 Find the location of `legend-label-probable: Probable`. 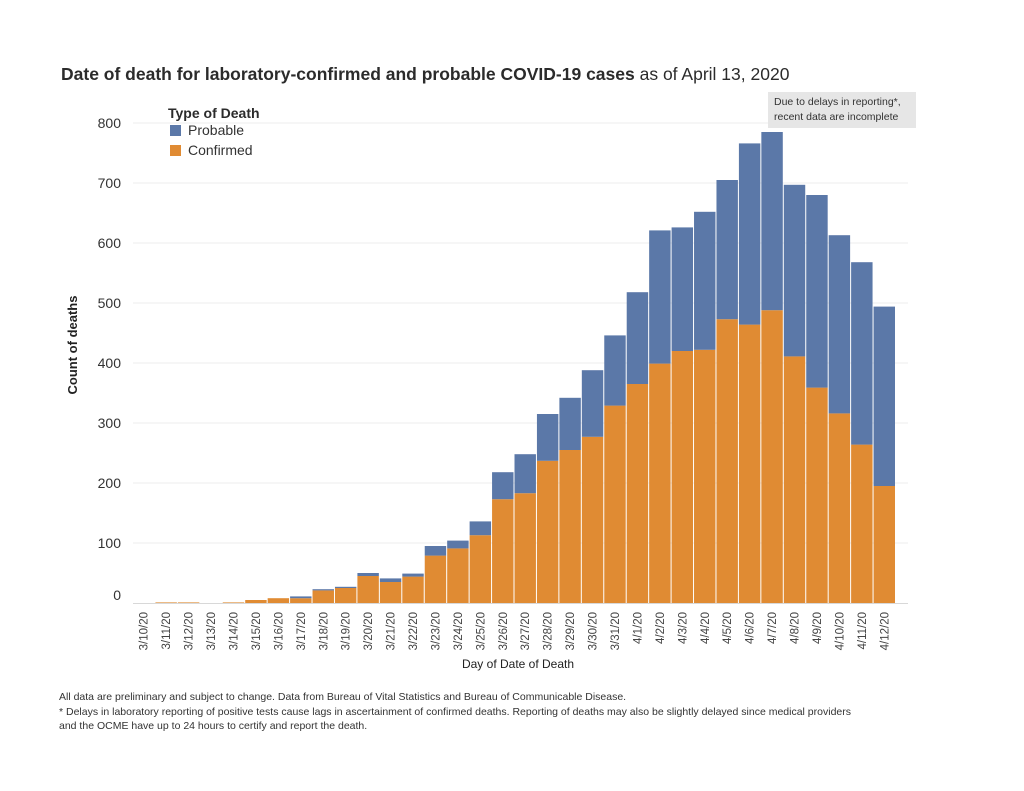

legend-label-probable: Probable is located at coordinates (216, 130).